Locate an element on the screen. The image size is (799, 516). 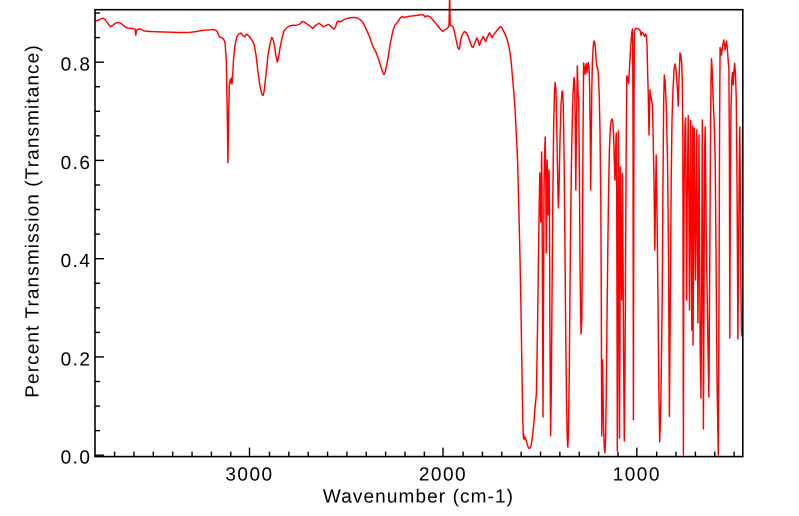
svg-text: 2000 is located at coordinates (443, 474).